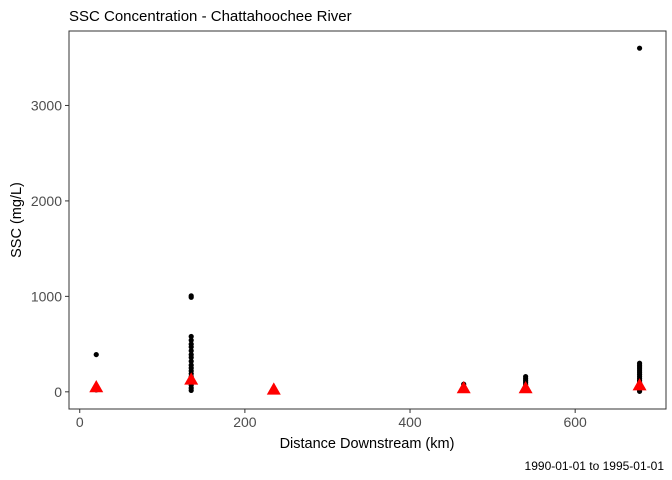  Describe the element at coordinates (46, 105) in the screenshot. I see `y-tick-label: 3000` at that location.